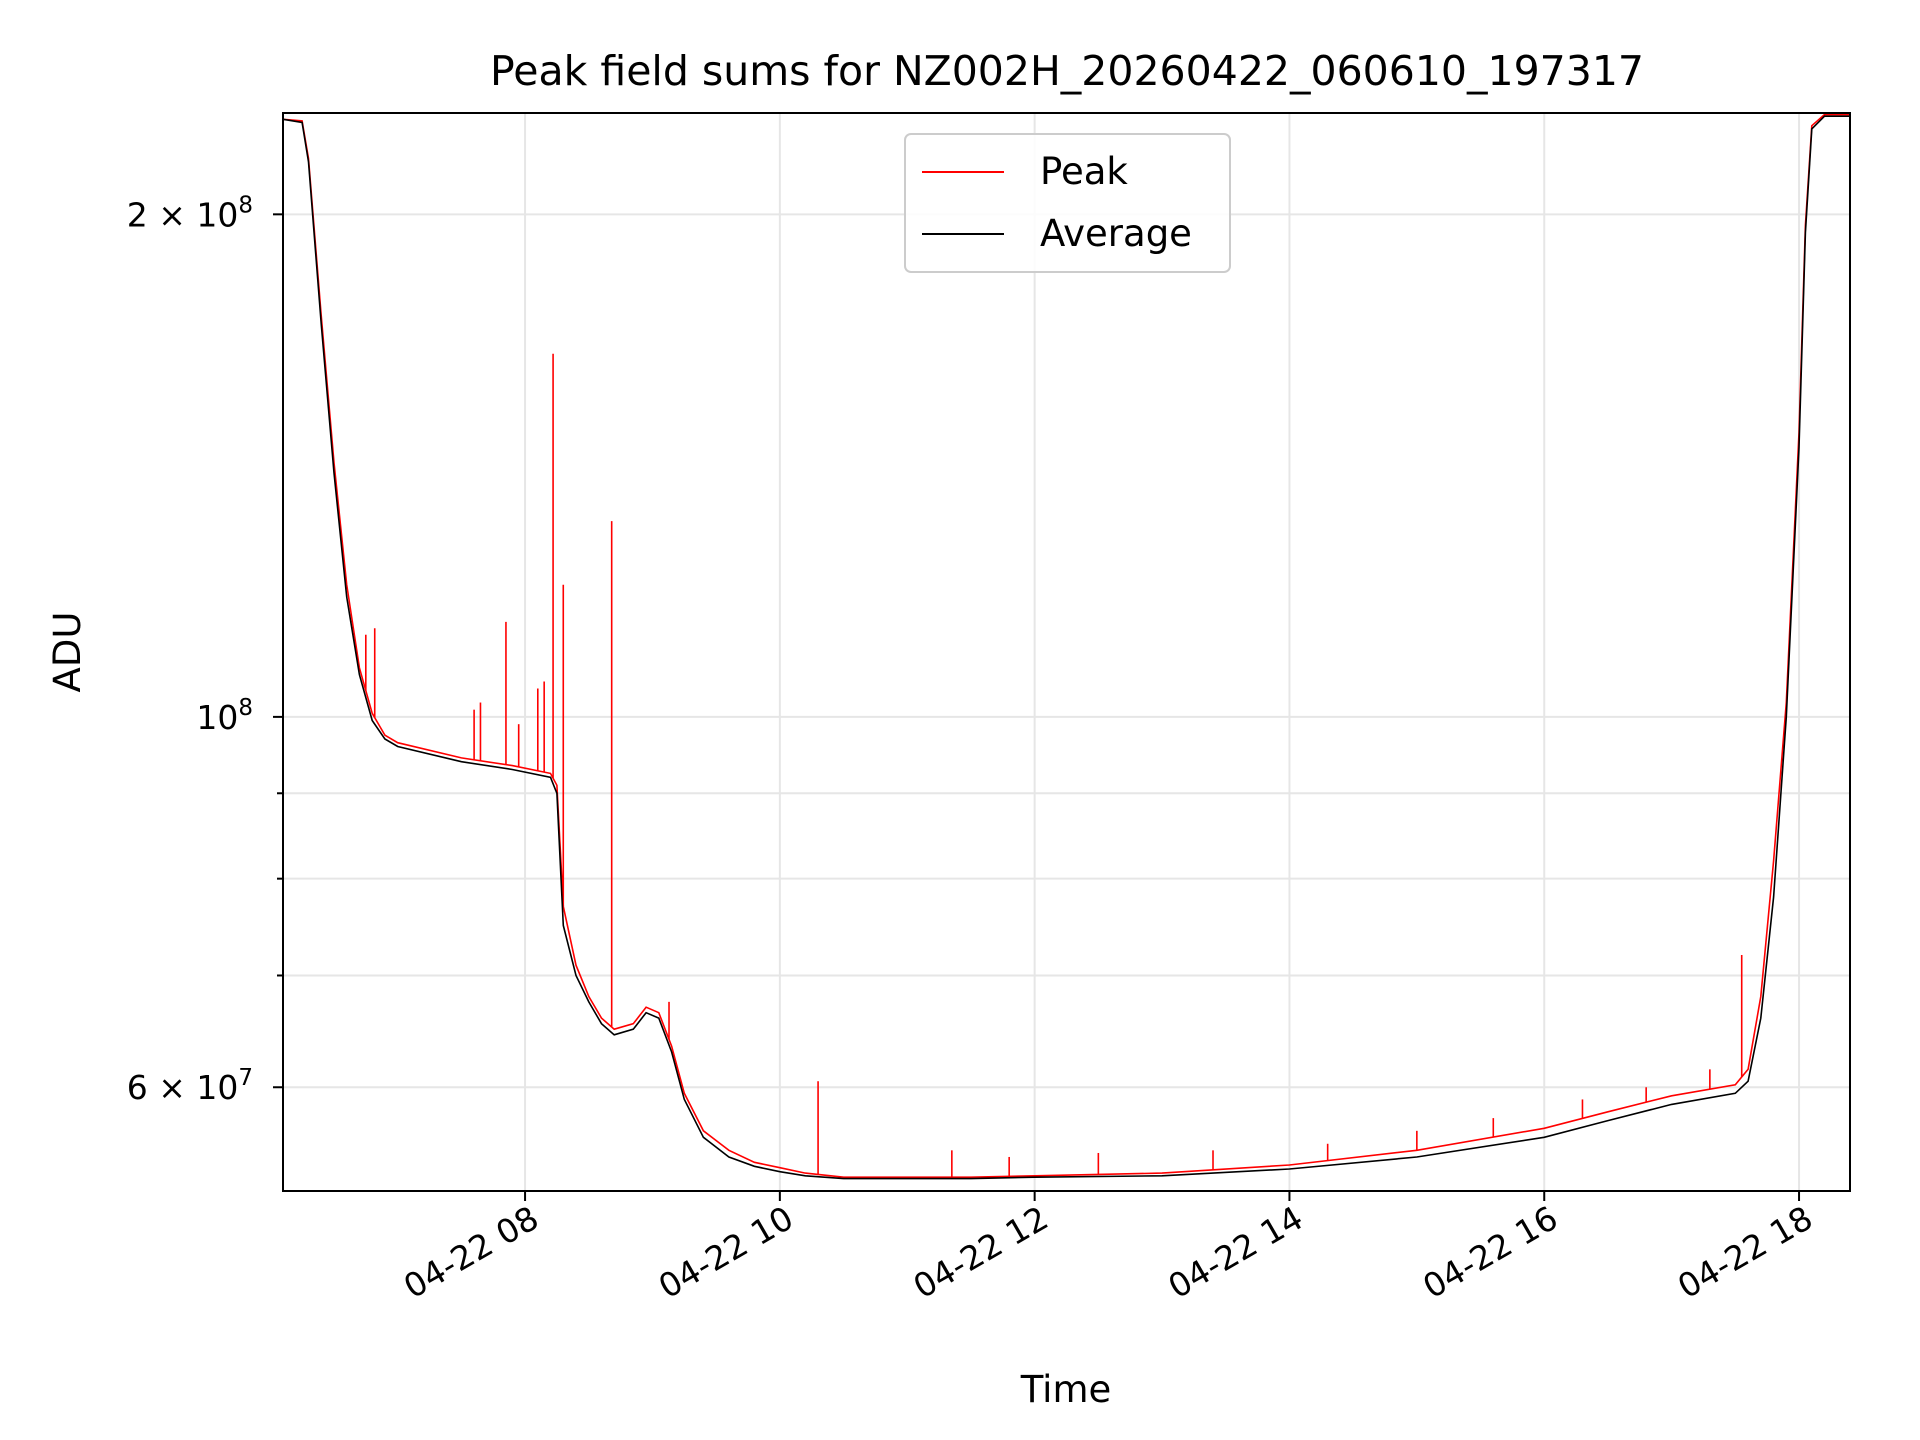 This screenshot has height=1440, width=1920. I want to click on y-tick-label: 2 × 108, so click(190, 213).